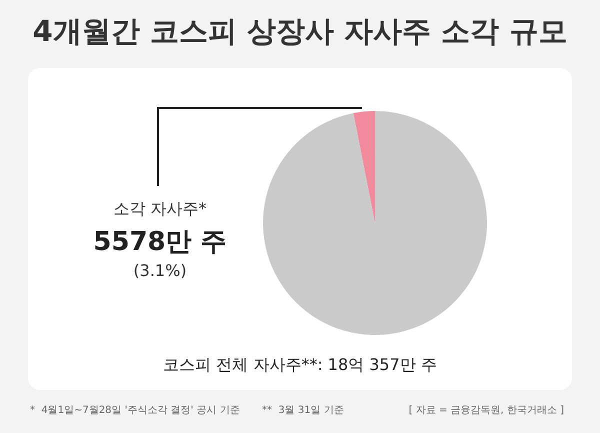 The height and width of the screenshot is (433, 600). I want to click on text: (3.1%), so click(160, 270).